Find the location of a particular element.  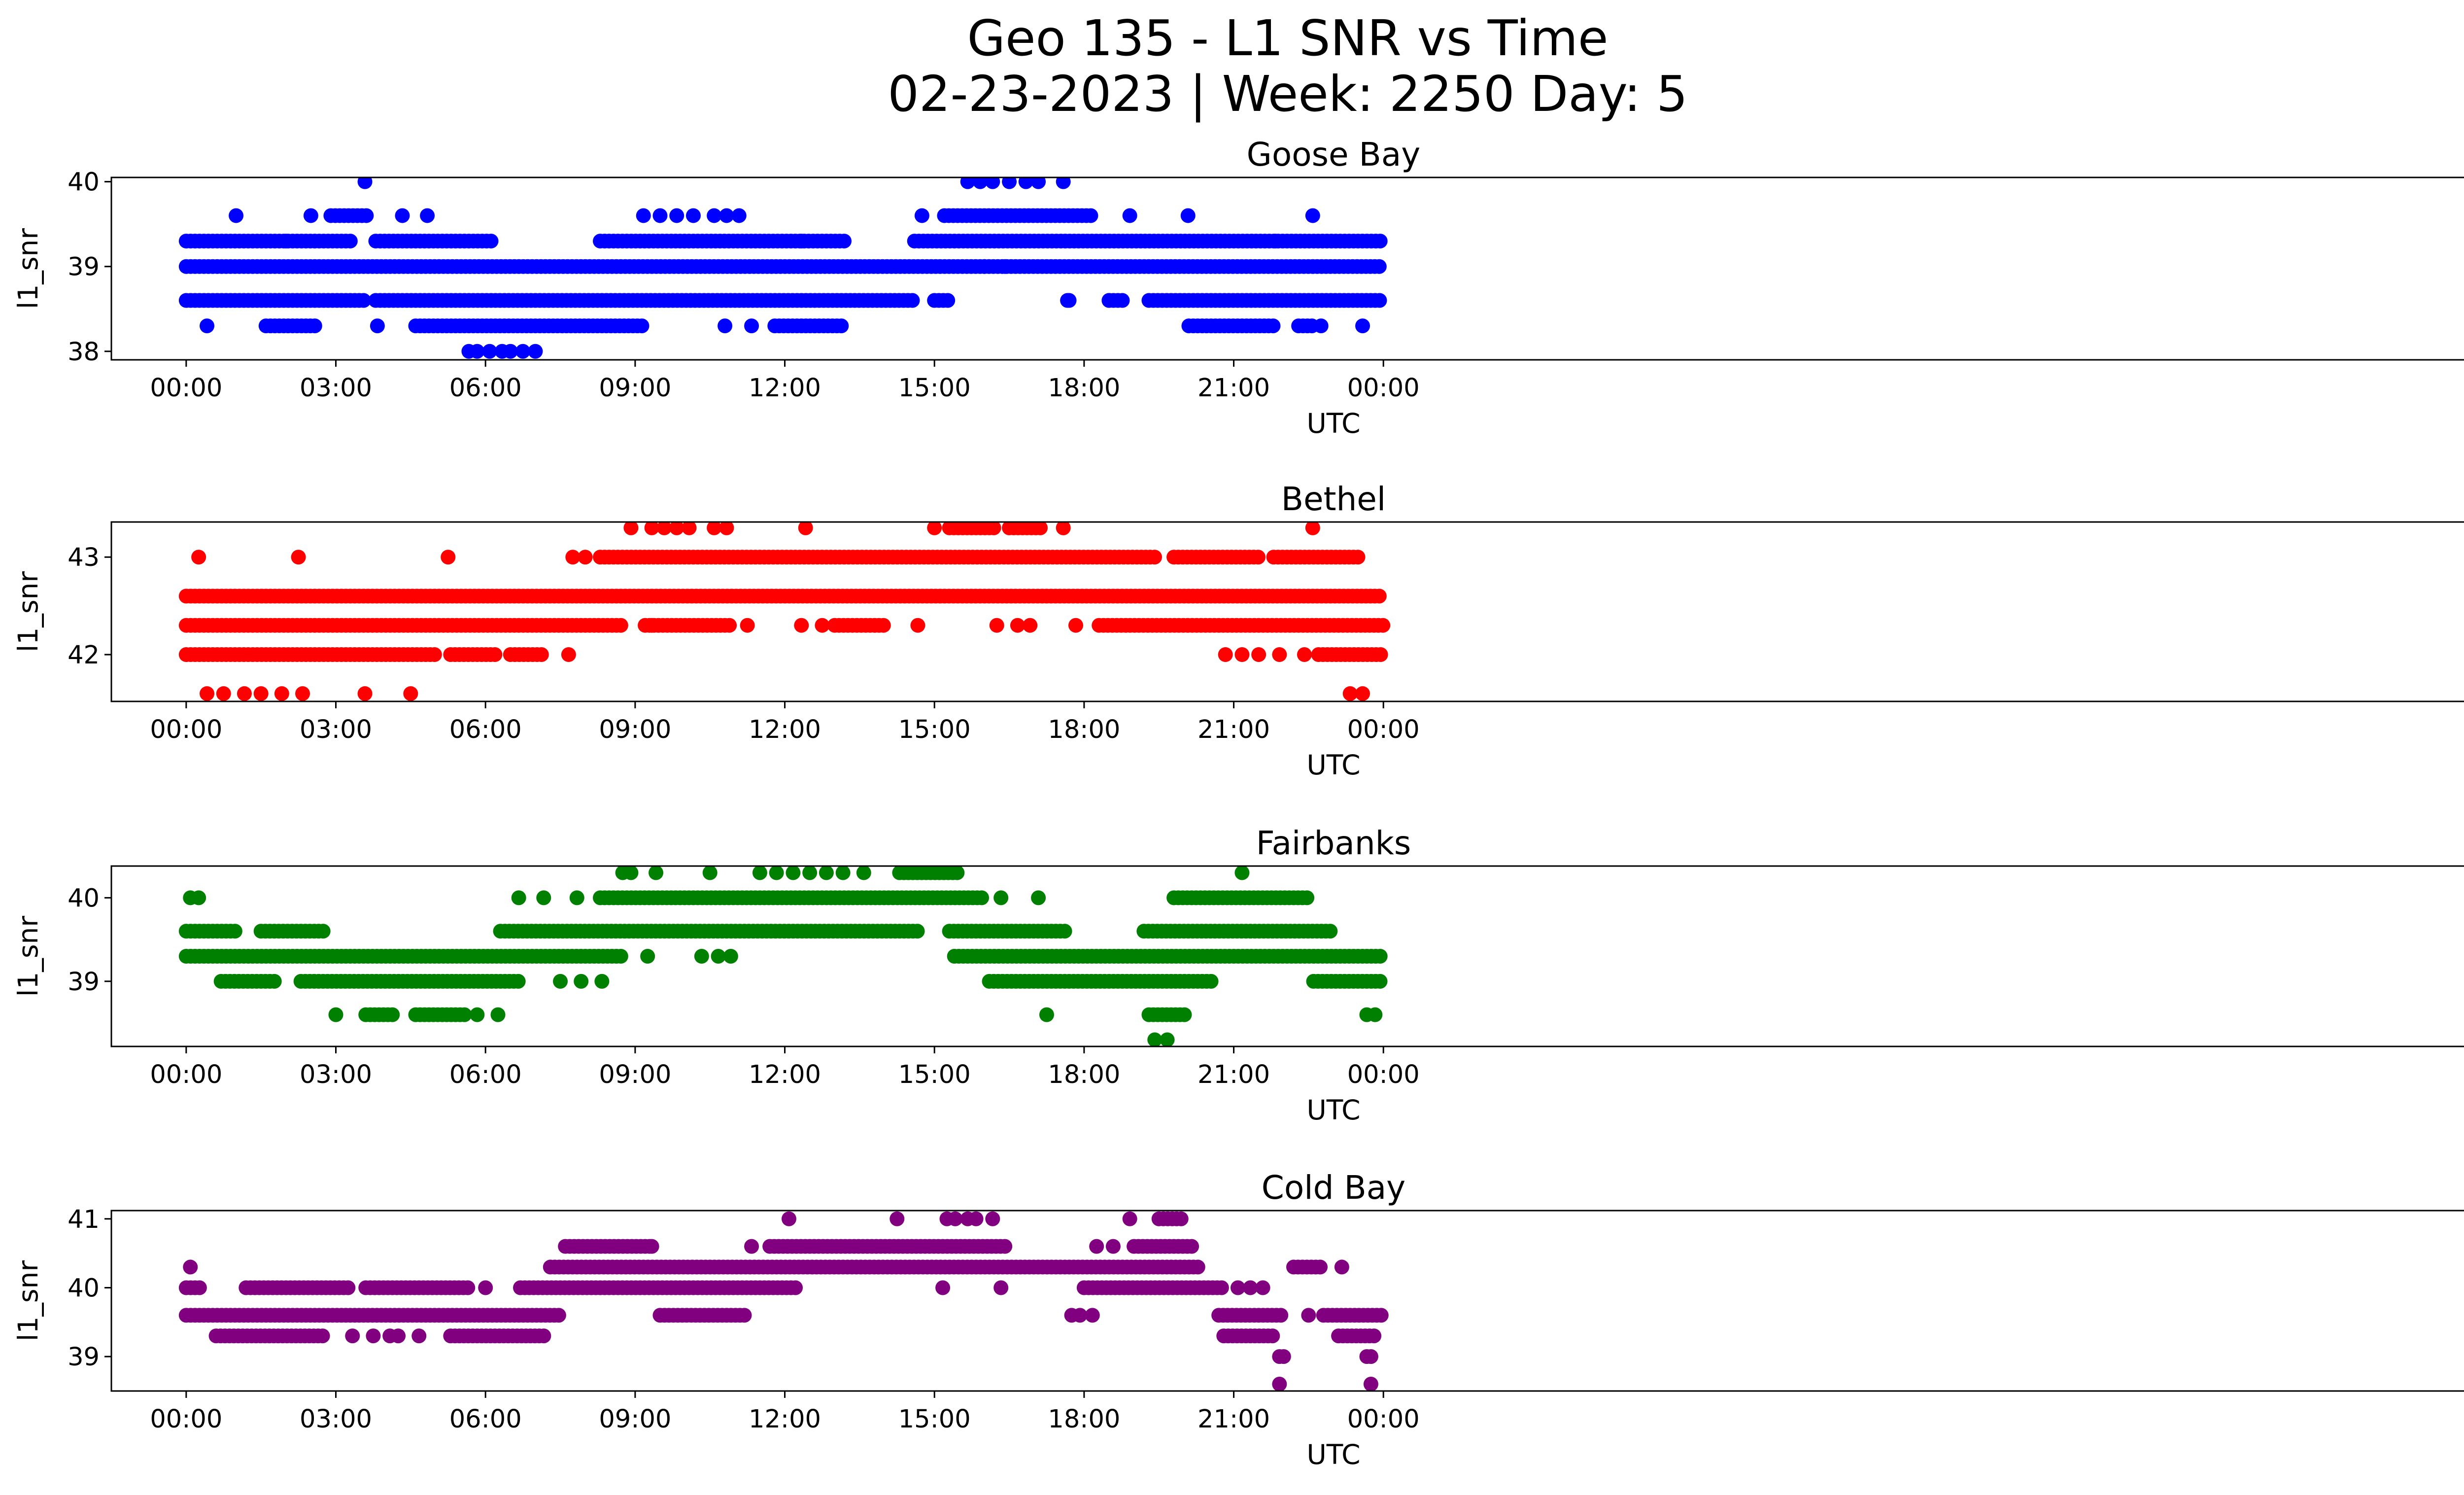

x-axis-label: UTC is located at coordinates (1333, 1454).